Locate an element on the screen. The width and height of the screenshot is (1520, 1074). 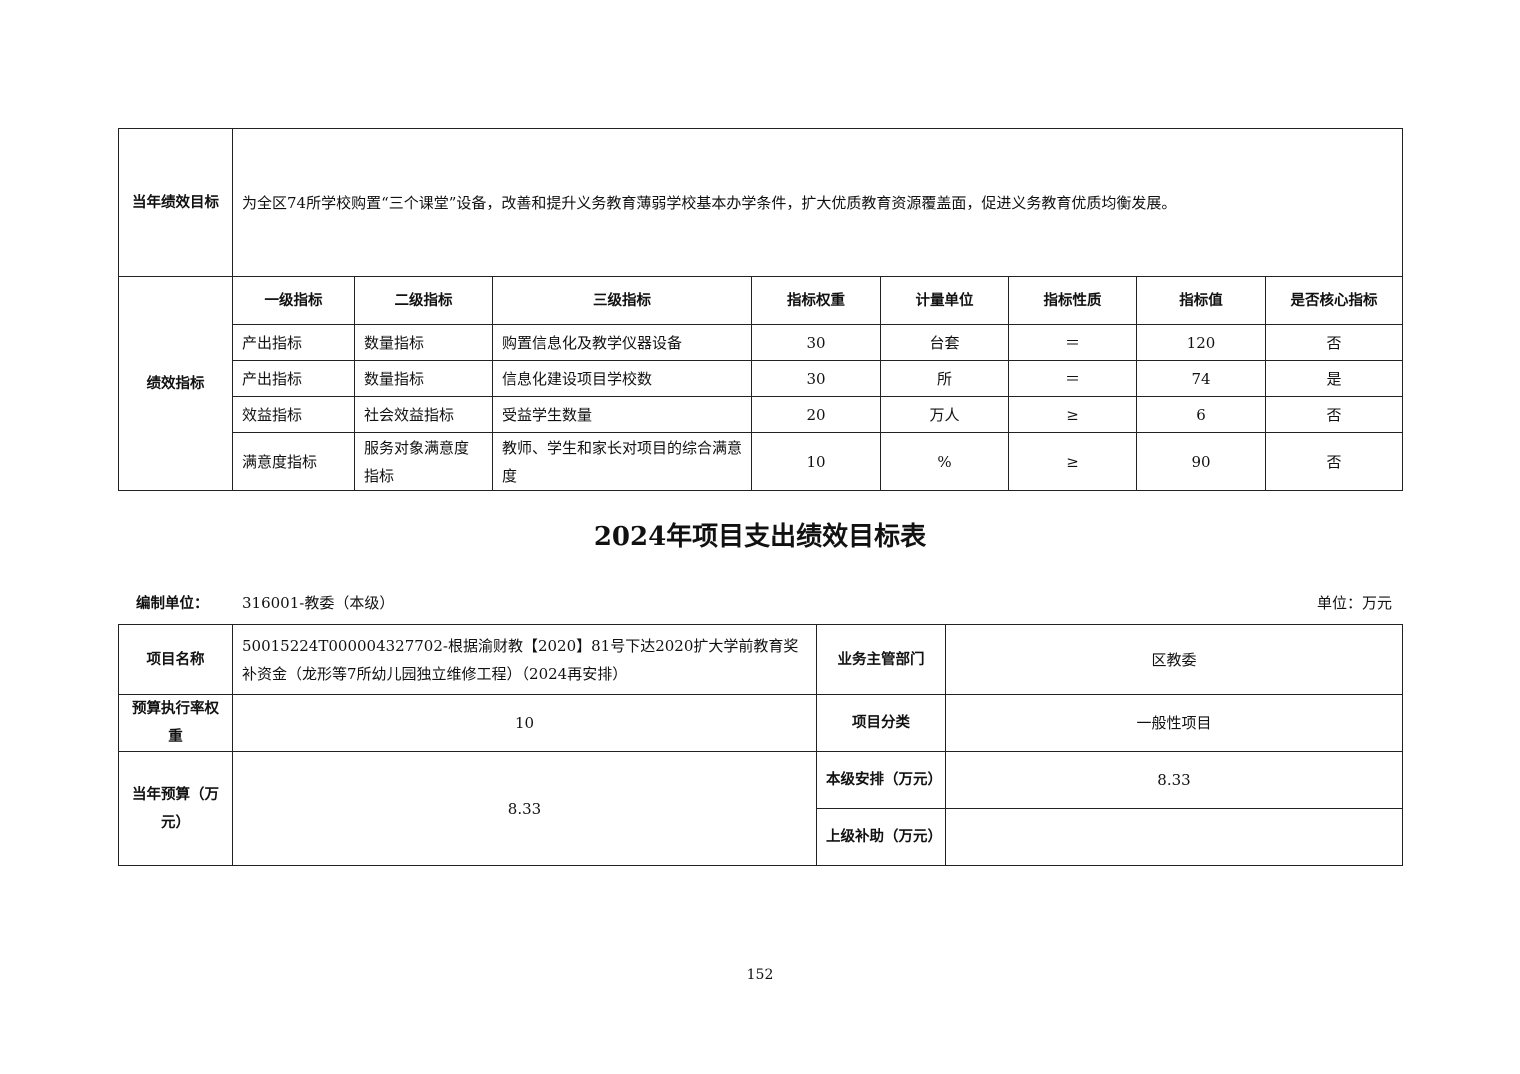
cell: 万人 is located at coordinates (944, 414).